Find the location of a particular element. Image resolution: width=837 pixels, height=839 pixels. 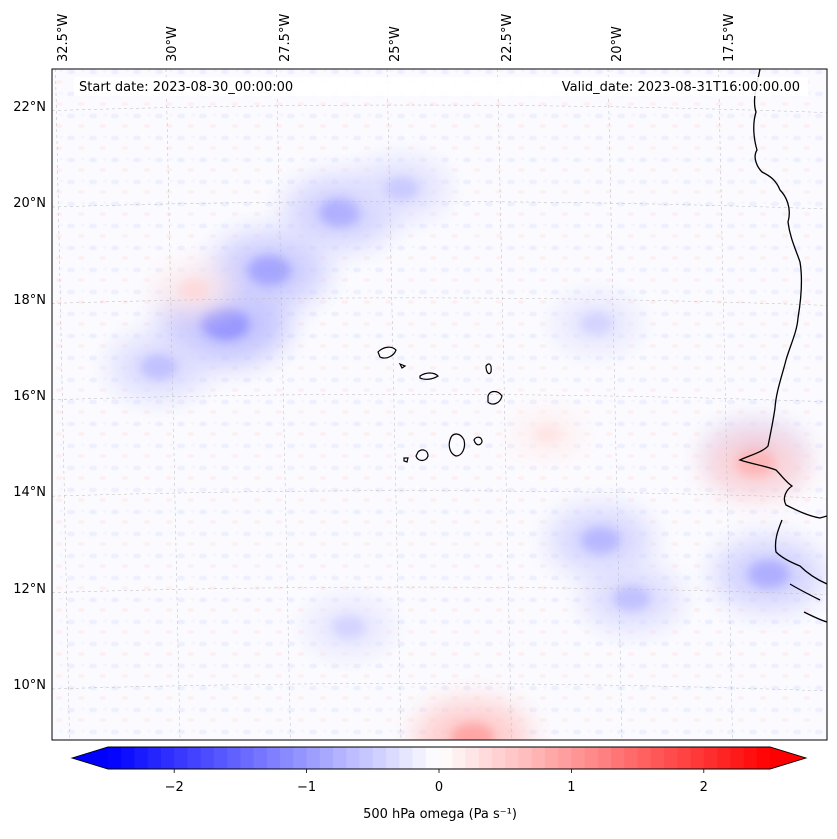

colorbar: −2 −1 0 1 2 500 hPa omega (Pa s⁻¹) is located at coordinates (439, 784).